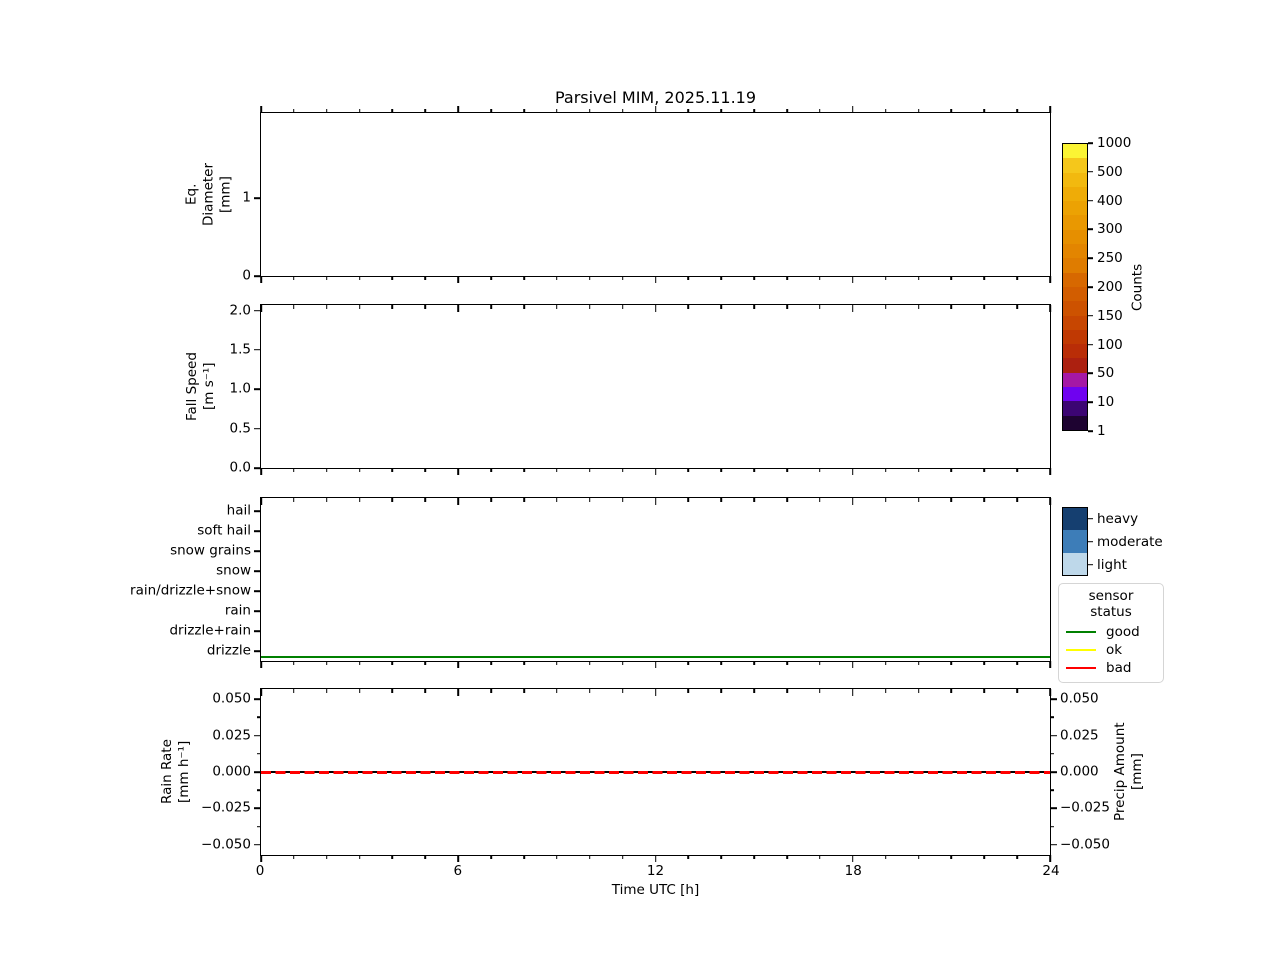 Image resolution: width=1280 pixels, height=960 pixels. Describe the element at coordinates (257, 631) in the screenshot. I see `category-tick` at that location.